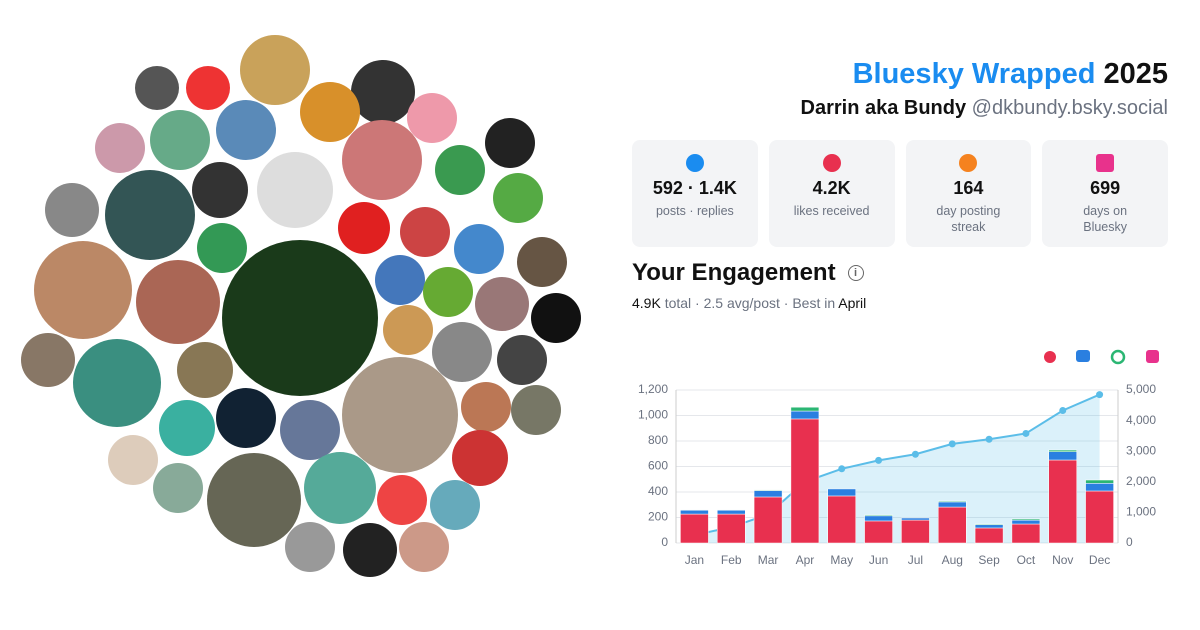 The height and width of the screenshot is (630, 1200). I want to click on legend-likes, so click(1050, 357).